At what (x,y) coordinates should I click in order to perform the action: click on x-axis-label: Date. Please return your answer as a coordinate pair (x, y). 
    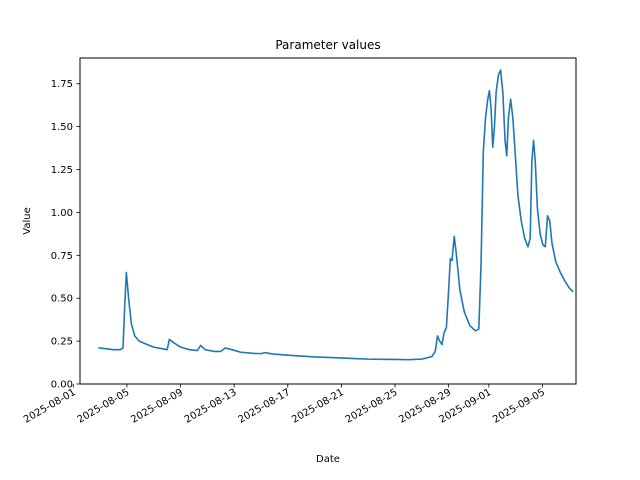
    Looking at the image, I should click on (328, 459).